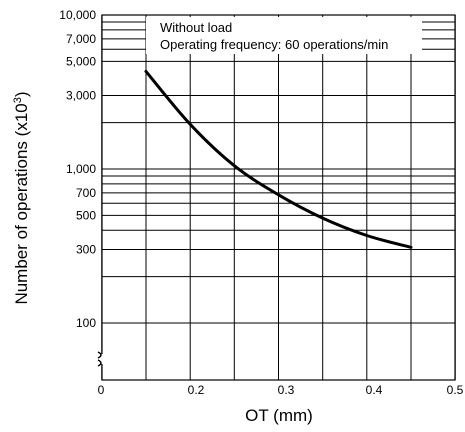  I want to click on y-axis-unit-close: ), so click(21, 94).